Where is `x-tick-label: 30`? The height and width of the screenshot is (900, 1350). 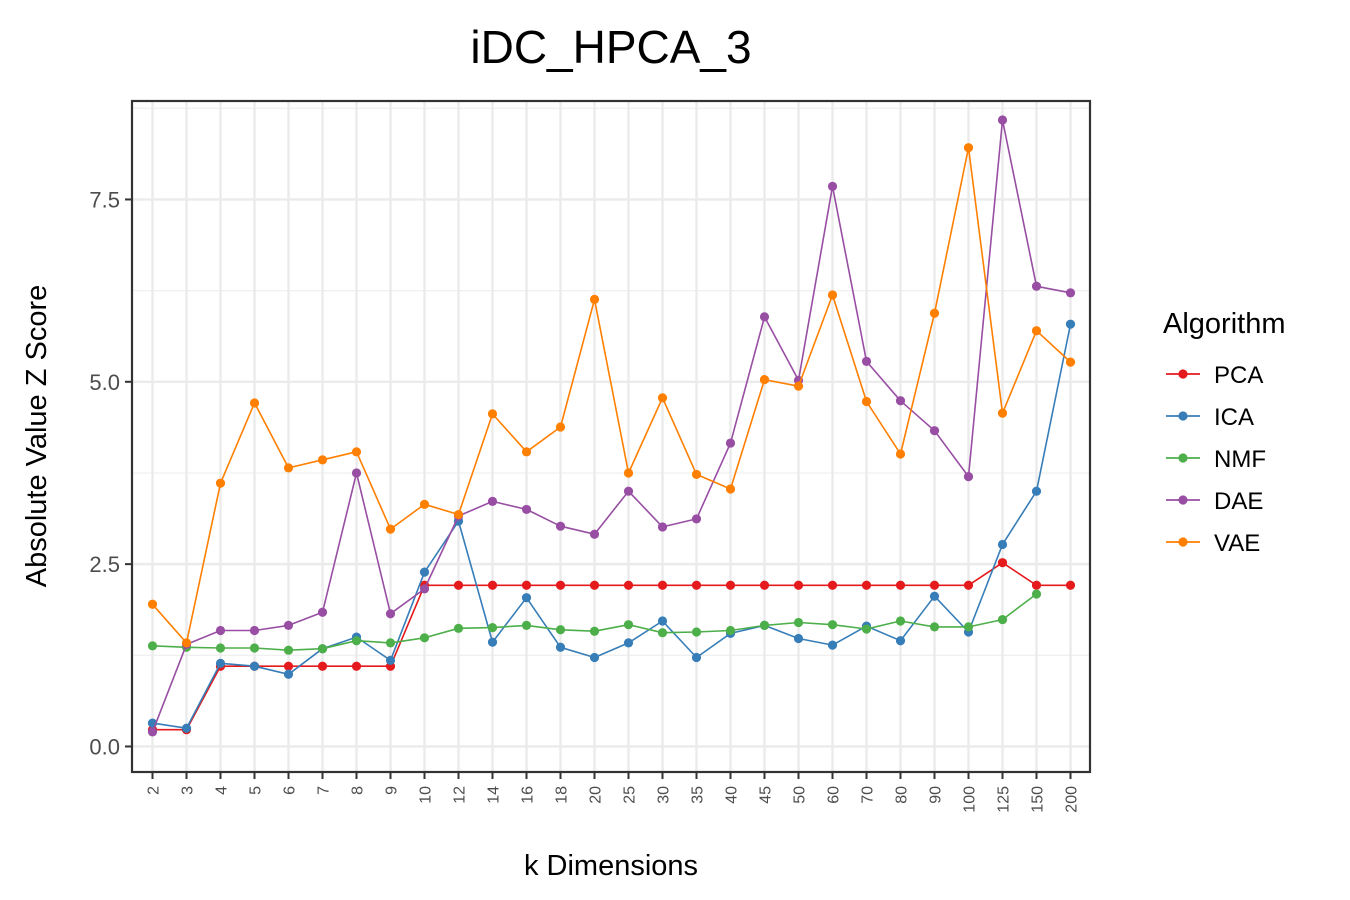
x-tick-label: 30 is located at coordinates (664, 795).